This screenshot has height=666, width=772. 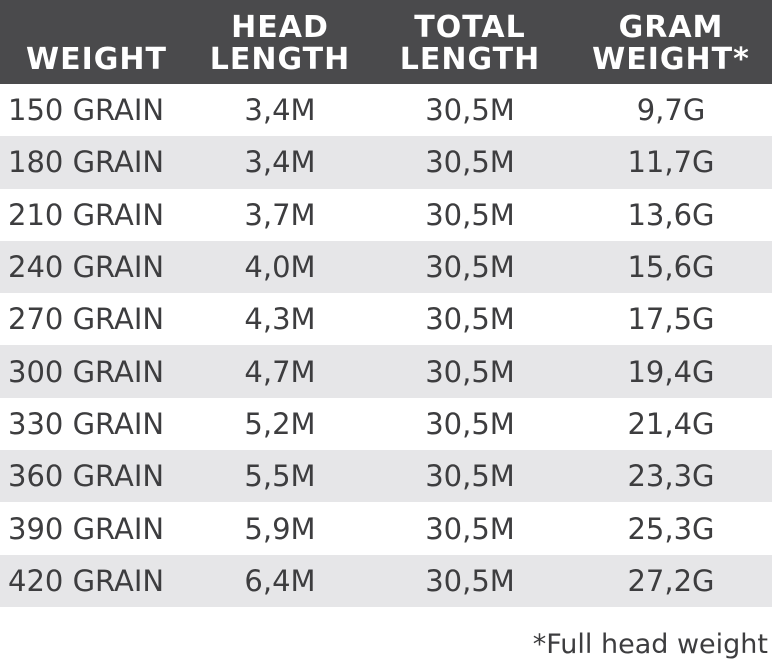 I want to click on cell-head-length: 4,0M, so click(x=280, y=267).